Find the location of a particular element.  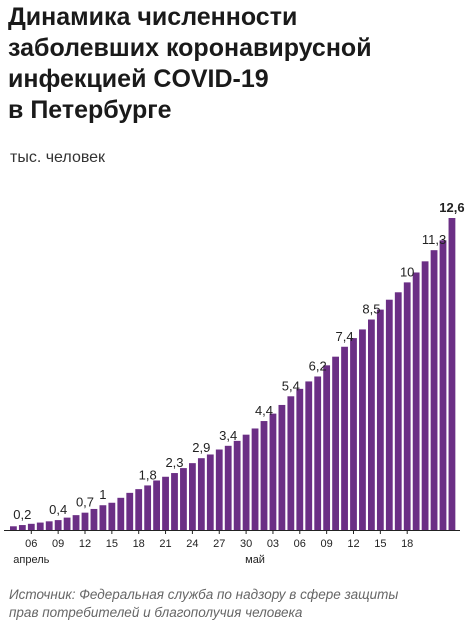

x-tick-label: 03 is located at coordinates (273, 544).